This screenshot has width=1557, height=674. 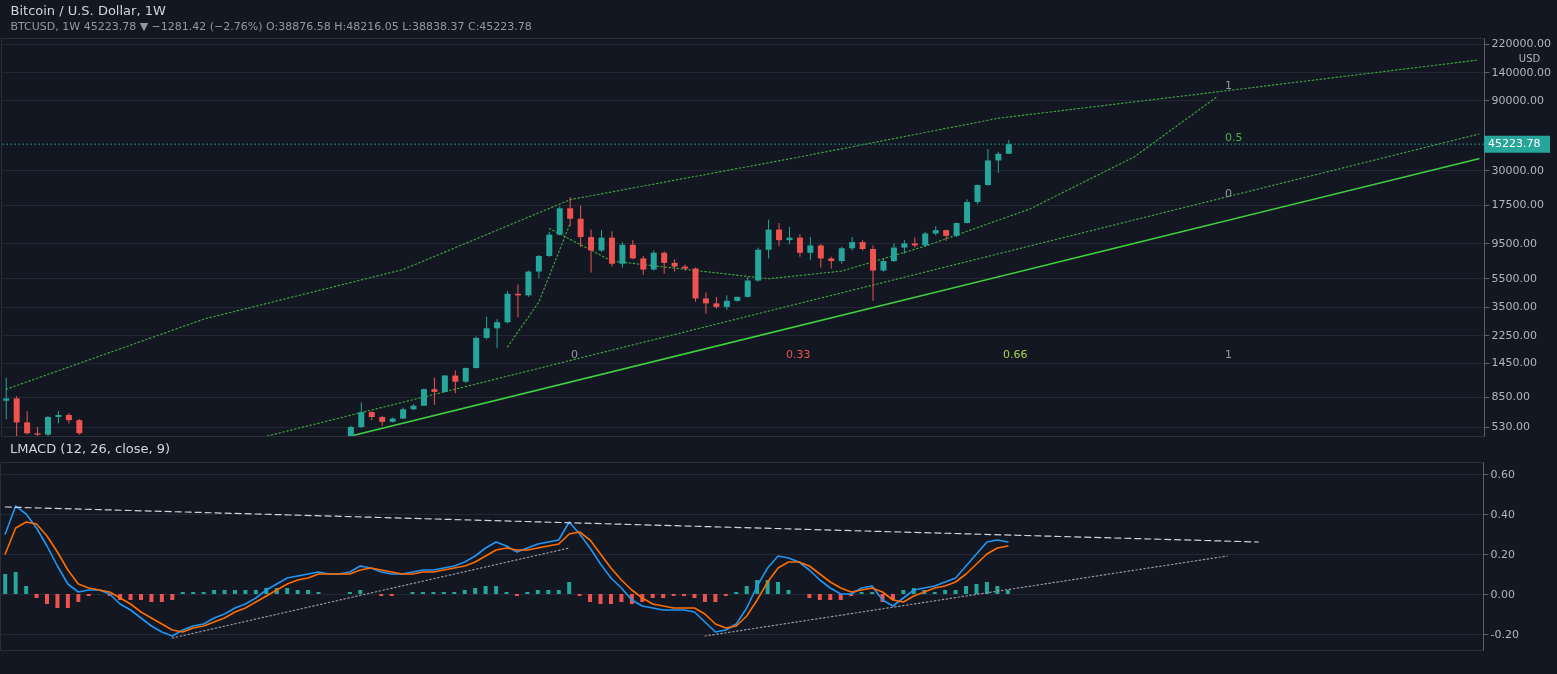 I want to click on y-axis-title: USD, so click(x=1529, y=58).